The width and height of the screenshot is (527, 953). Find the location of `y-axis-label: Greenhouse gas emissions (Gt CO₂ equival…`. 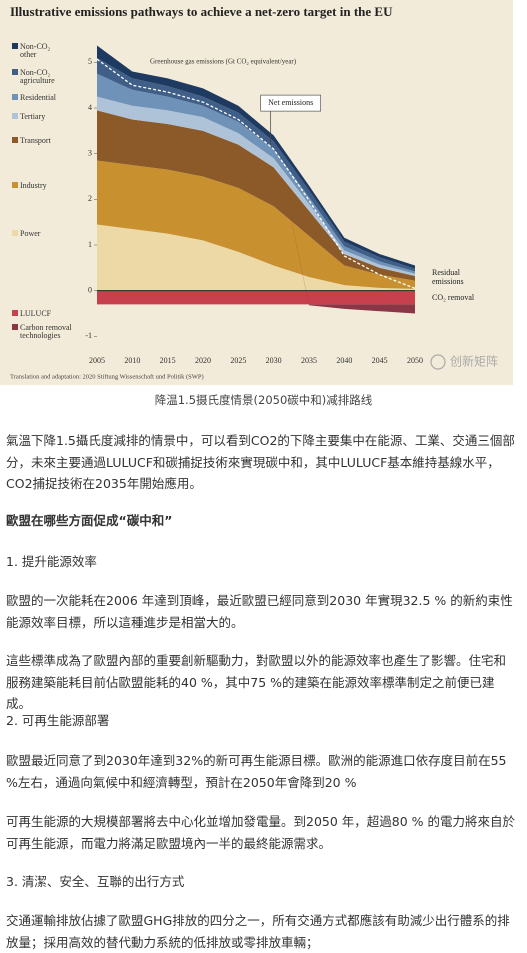

y-axis-label: Greenhouse gas emissions (Gt CO₂ equival… is located at coordinates (223, 62).